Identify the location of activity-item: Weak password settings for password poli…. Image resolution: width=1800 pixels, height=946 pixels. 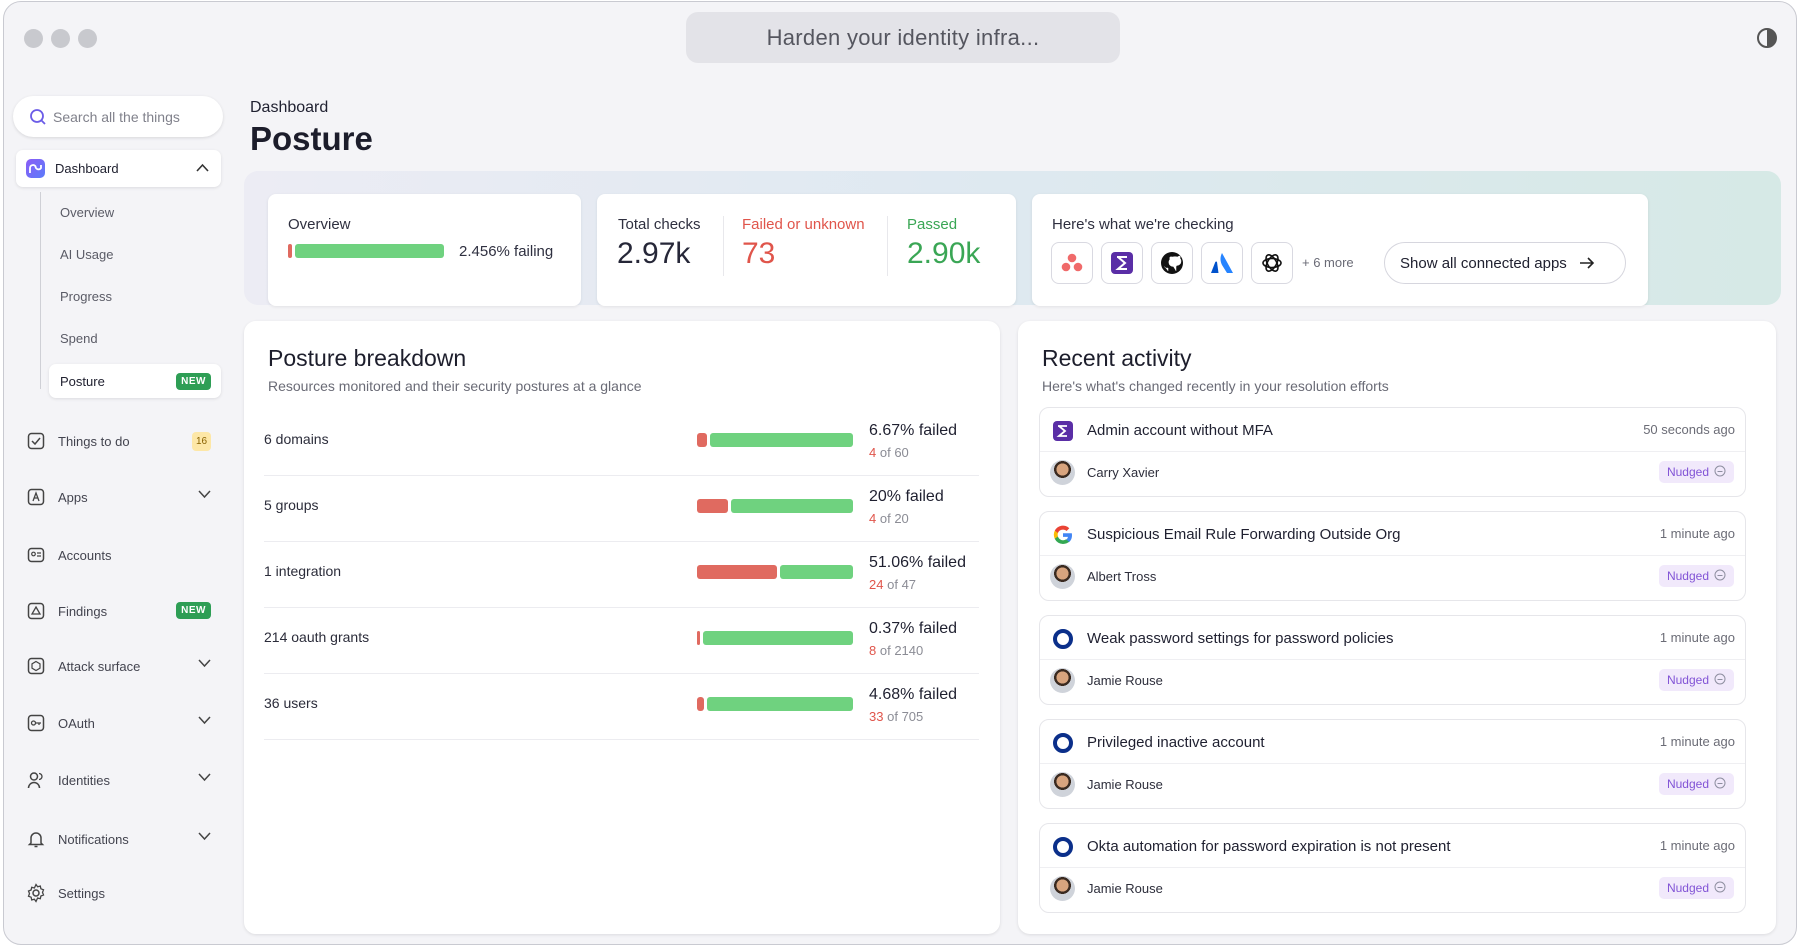
(1392, 660).